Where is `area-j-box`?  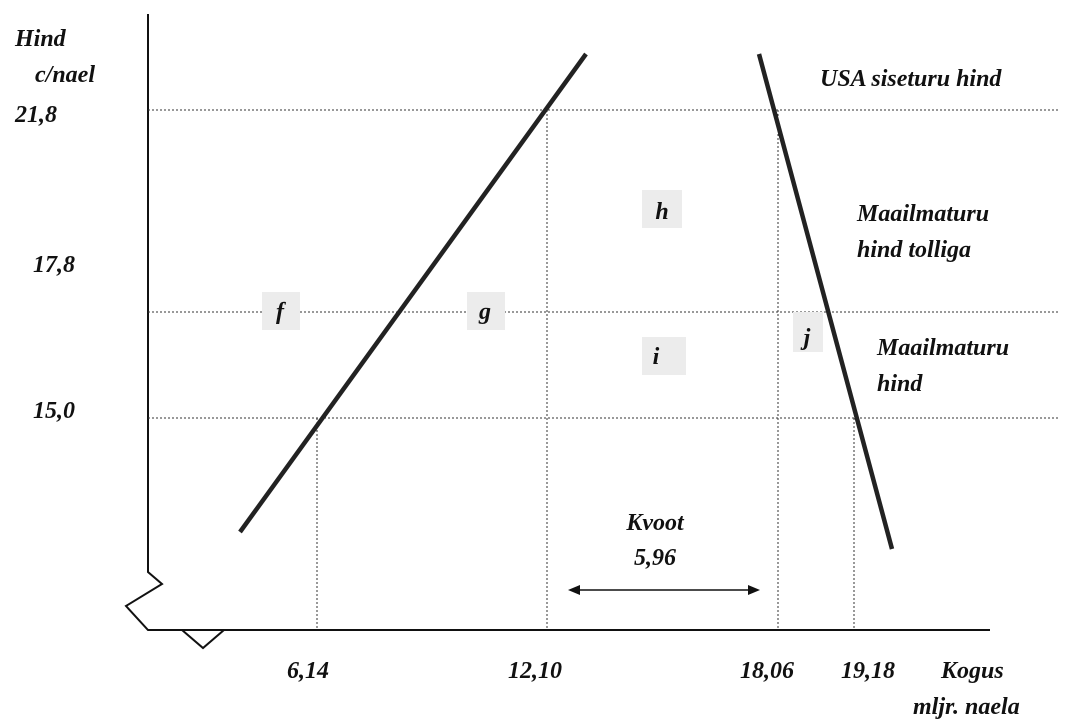 area-j-box is located at coordinates (808, 332).